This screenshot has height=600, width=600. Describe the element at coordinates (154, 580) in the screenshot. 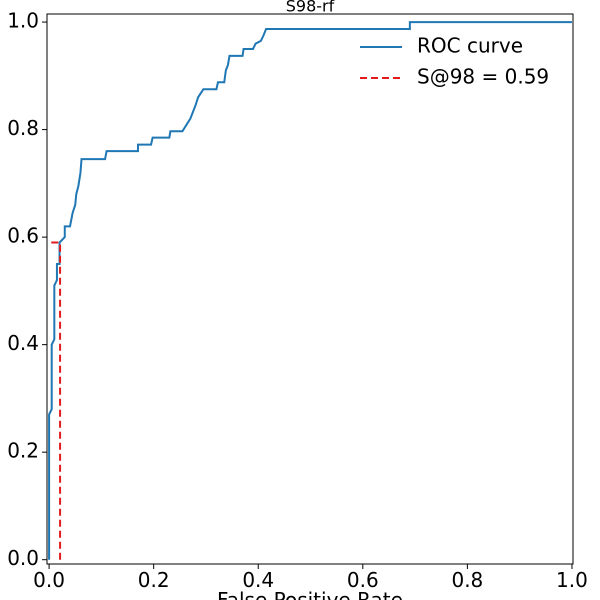

I see `x-tick-label: 0.2` at that location.